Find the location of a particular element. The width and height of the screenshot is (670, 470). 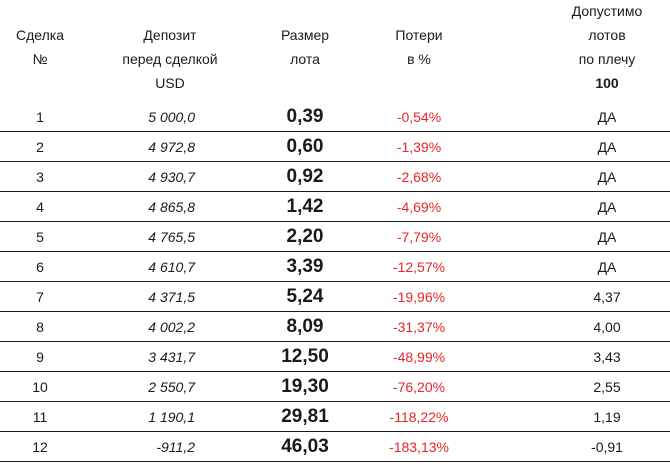

lot-size-cell: 29,81 is located at coordinates (305, 416).